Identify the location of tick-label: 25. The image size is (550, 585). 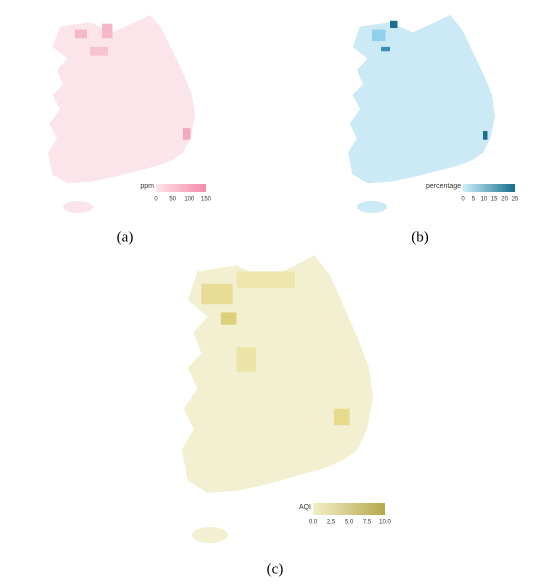
(515, 200).